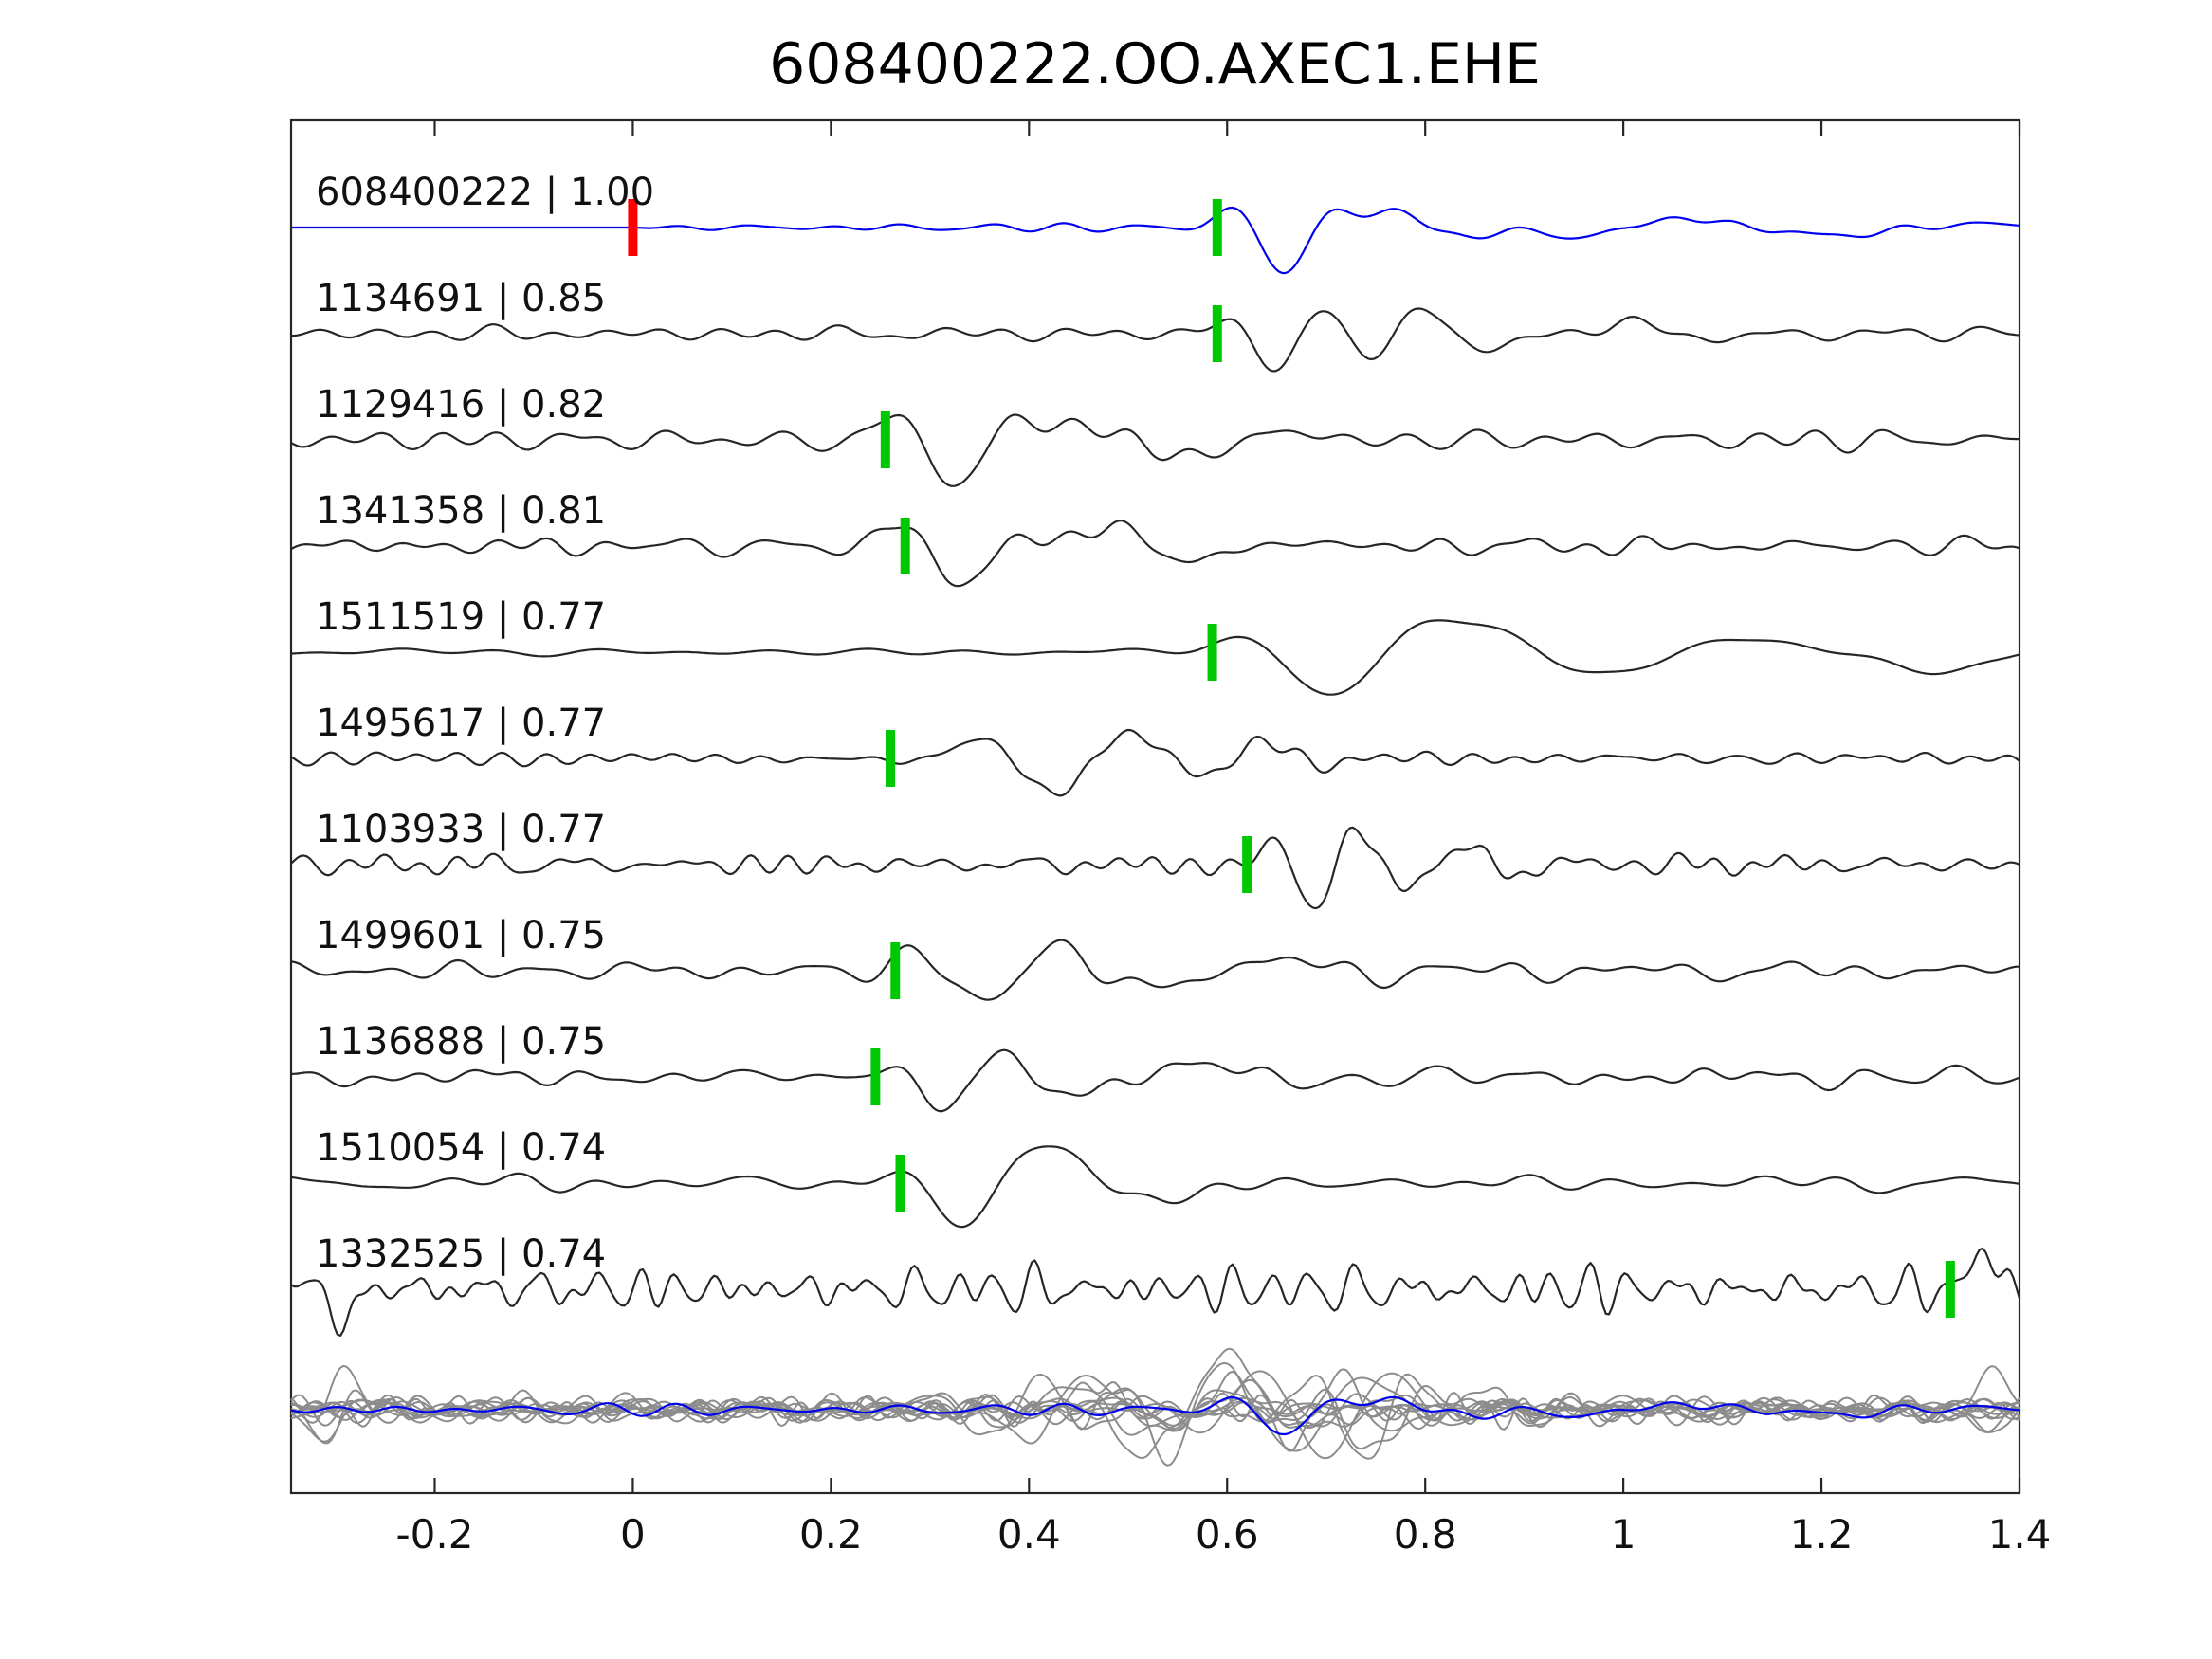 The height and width of the screenshot is (1659, 2212). Describe the element at coordinates (461, 1254) in the screenshot. I see `trace-label-1332525: 1332525 | 0.74` at that location.